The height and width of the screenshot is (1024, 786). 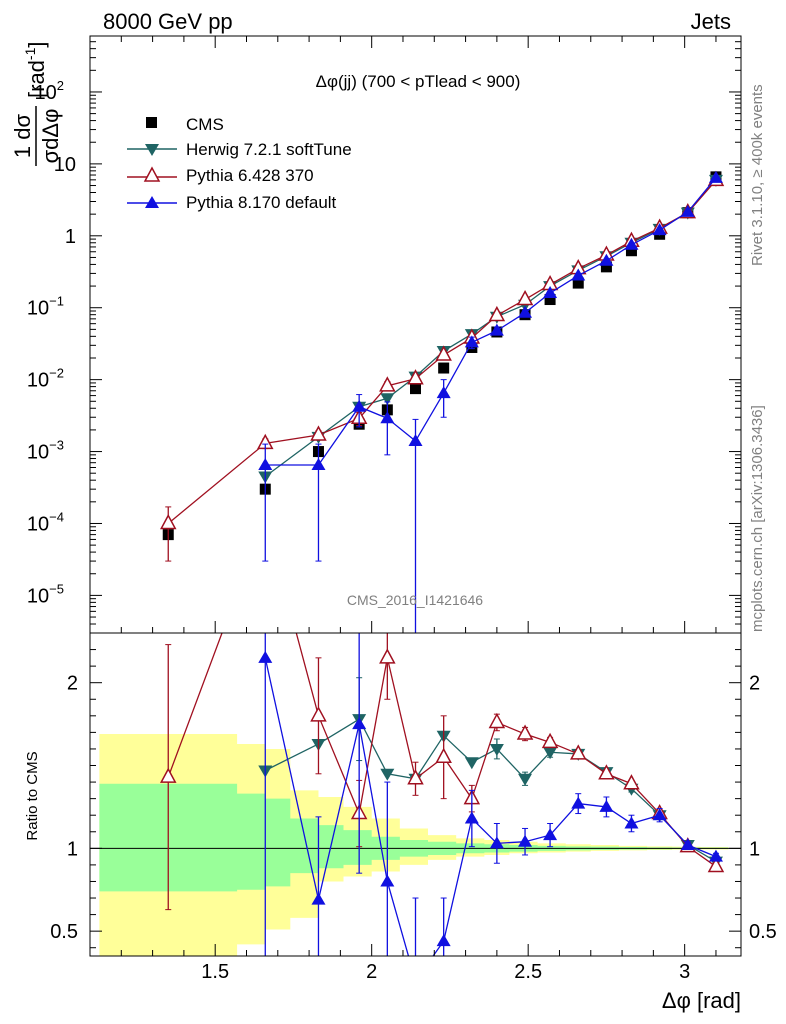 I want to click on main-ytick-label: 10⁻³, so click(x=45, y=451).